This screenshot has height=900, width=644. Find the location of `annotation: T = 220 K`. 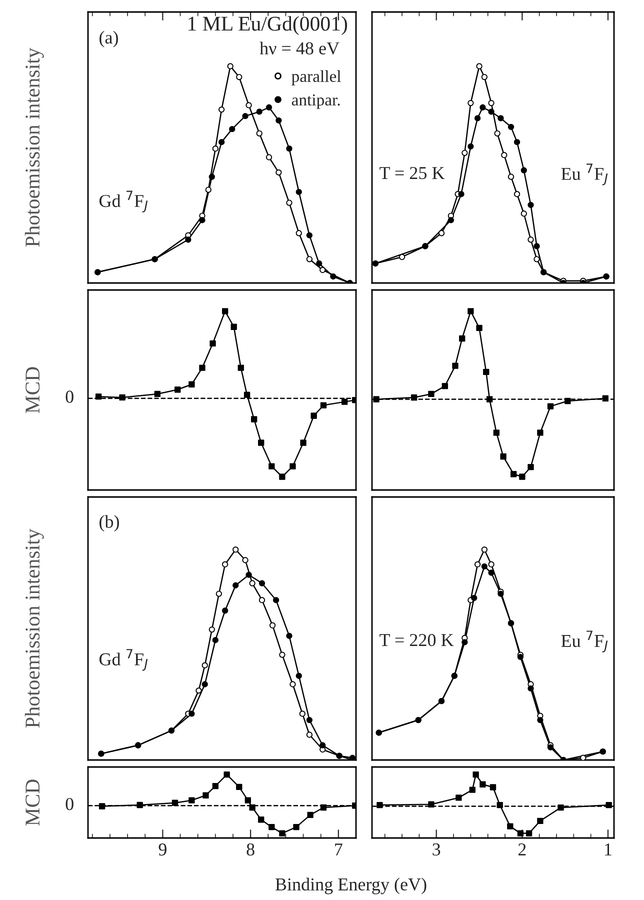

annotation: T = 220 K is located at coordinates (417, 640).